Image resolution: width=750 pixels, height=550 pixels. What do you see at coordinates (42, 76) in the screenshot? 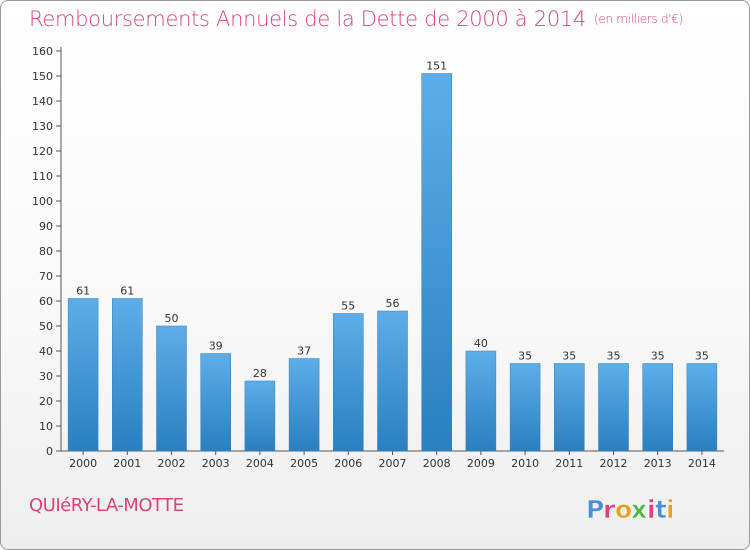
I see `y-tick-label: 150` at bounding box center [42, 76].